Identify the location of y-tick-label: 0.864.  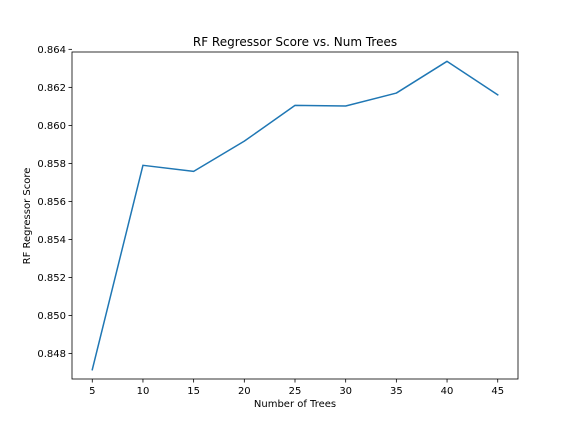
(51, 50).